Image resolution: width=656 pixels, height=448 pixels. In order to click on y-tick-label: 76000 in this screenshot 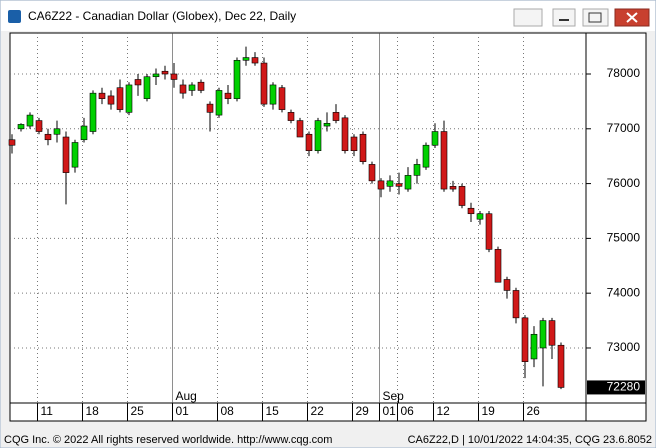, I will do `click(624, 183)`.